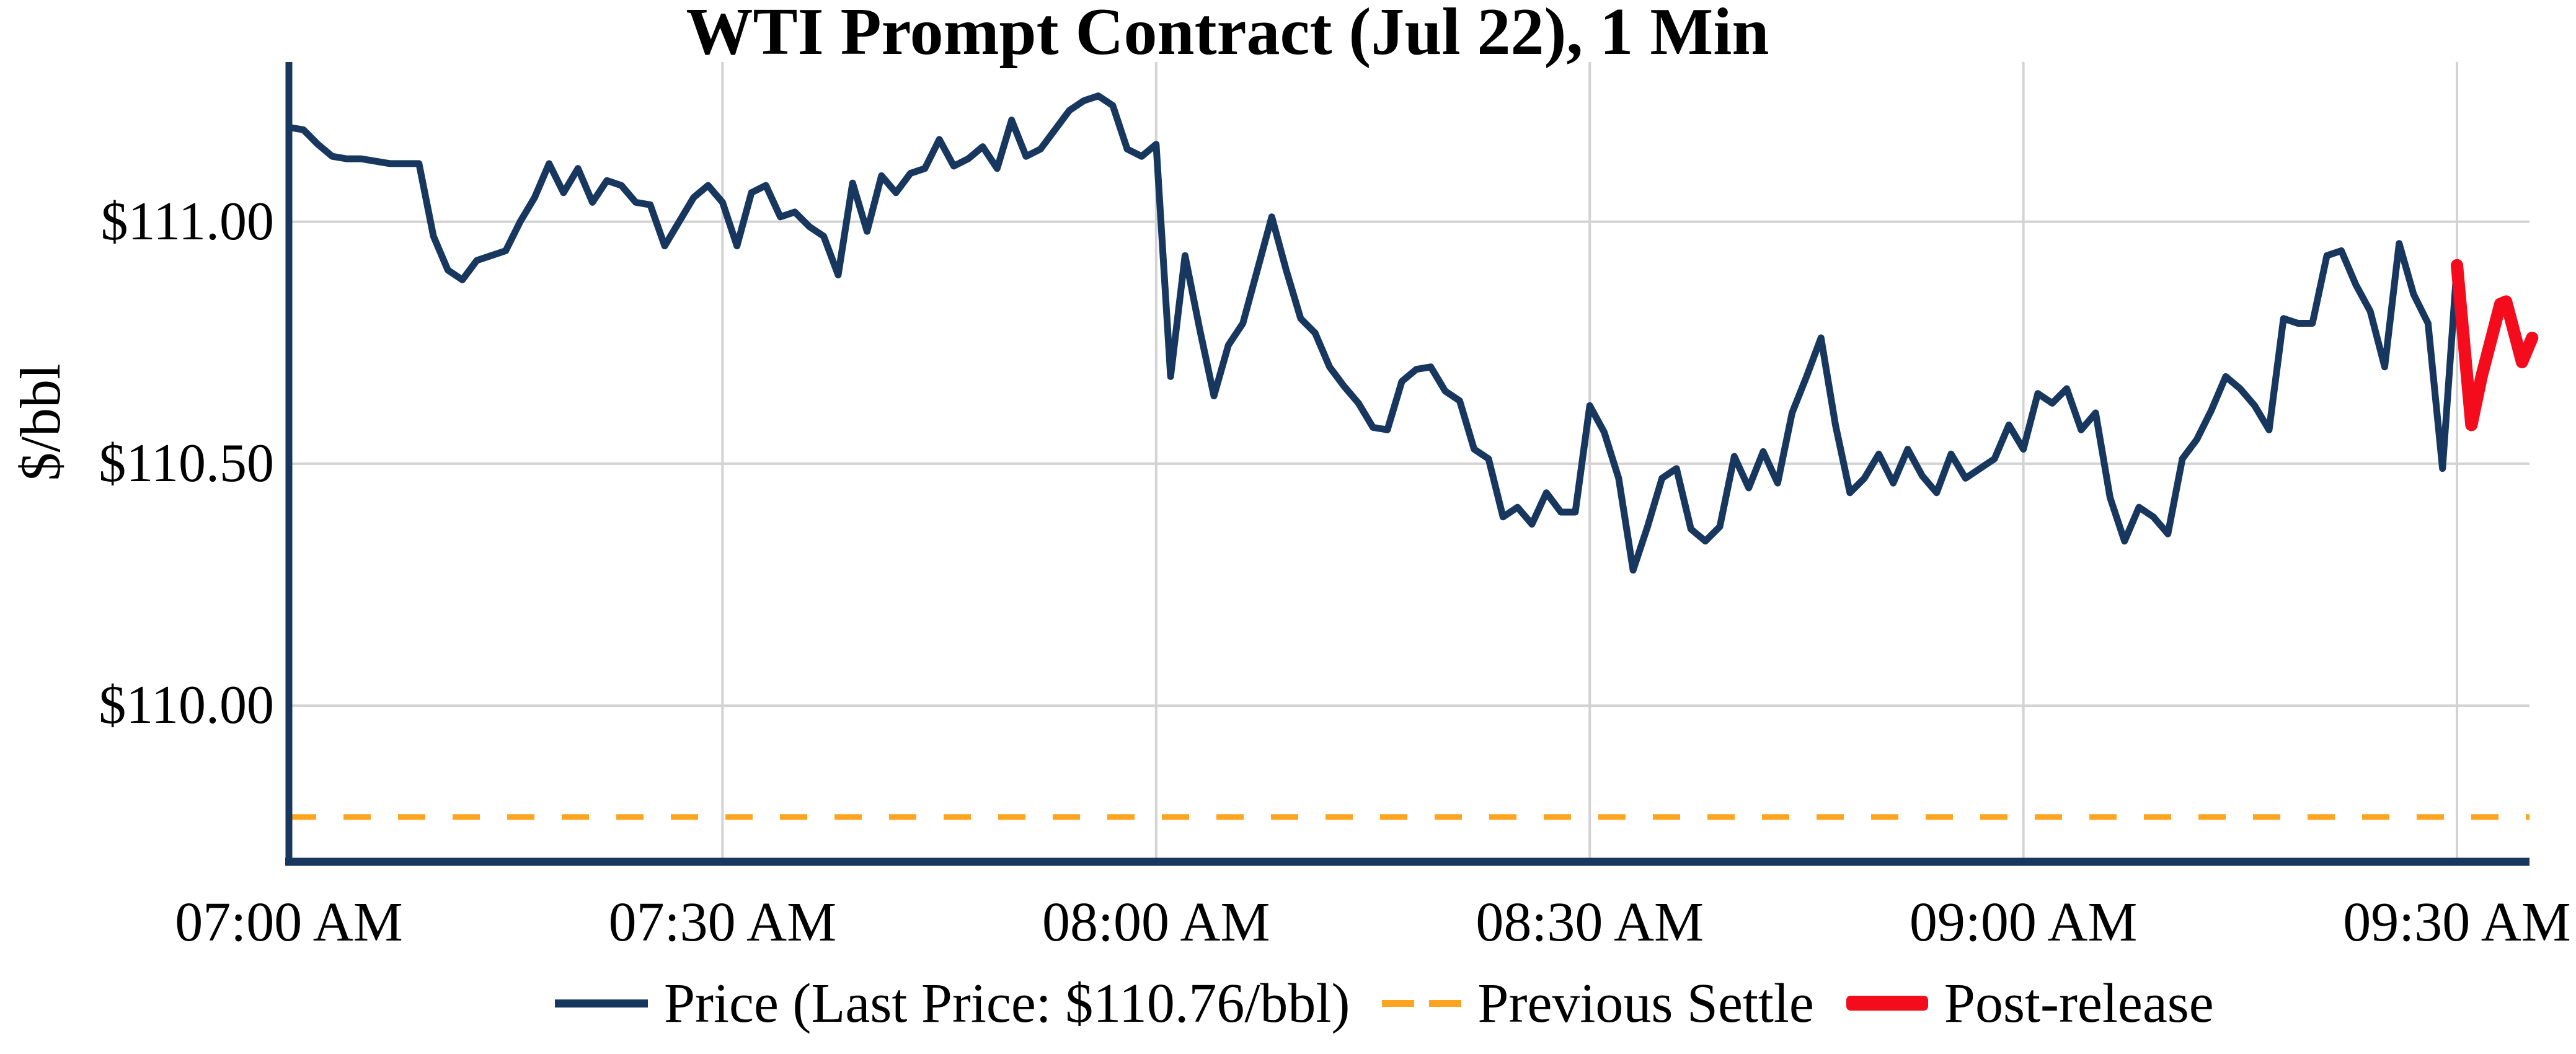 The height and width of the screenshot is (1054, 2576). Describe the element at coordinates (1007, 1003) in the screenshot. I see `legend-label-price: Price (Last Price: $110.76/bbl)` at that location.